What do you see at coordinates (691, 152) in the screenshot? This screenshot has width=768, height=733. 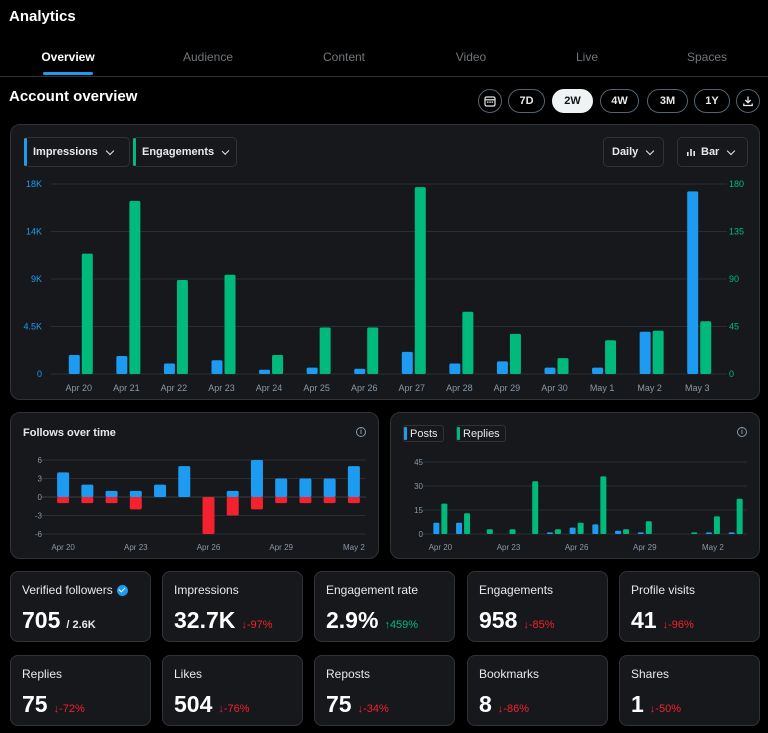 I see `bar-chart-icon` at bounding box center [691, 152].